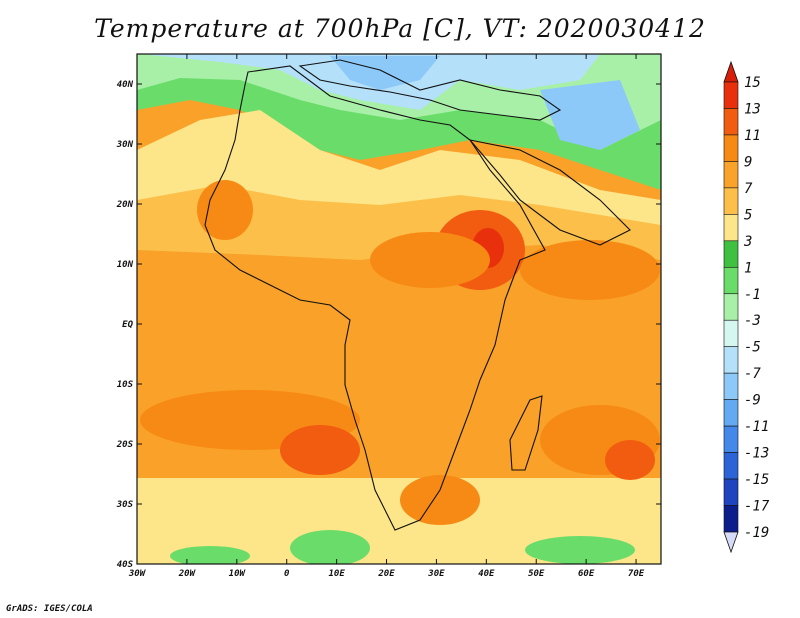 This screenshot has width=800, height=618. I want to click on lon-tick-label: 60E, so click(586, 574).